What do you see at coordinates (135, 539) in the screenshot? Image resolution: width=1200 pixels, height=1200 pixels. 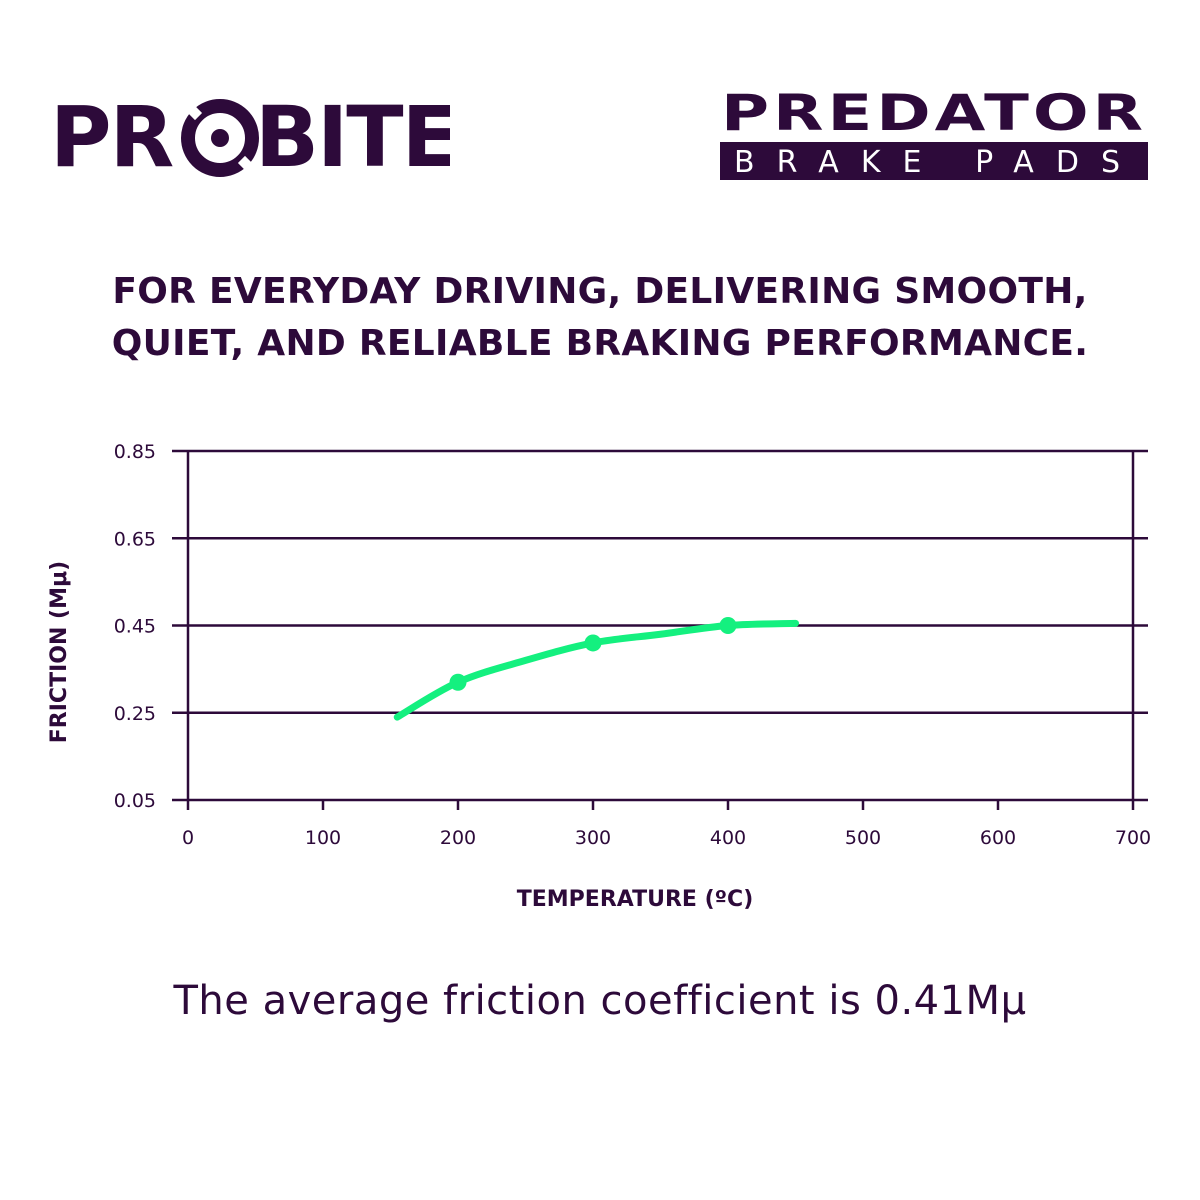 I see `y-tick-label: 0.65` at bounding box center [135, 539].